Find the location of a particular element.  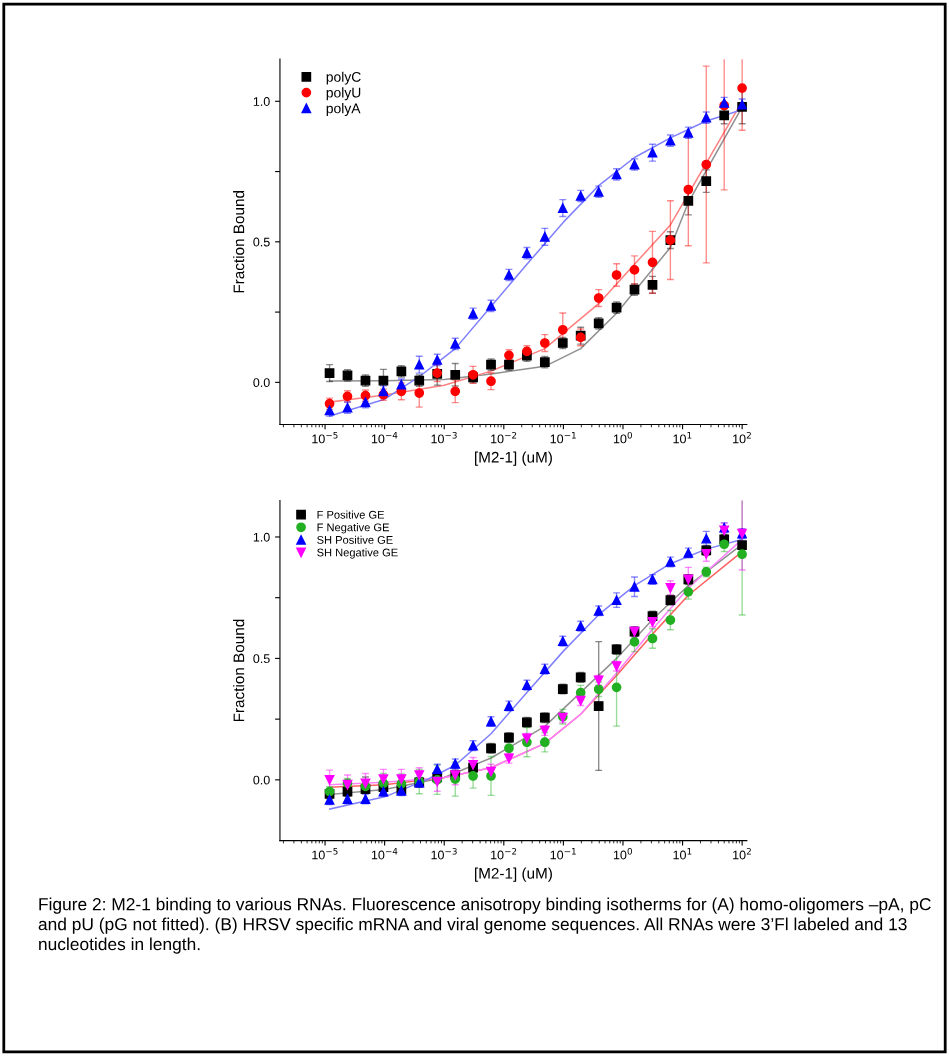

legend-label: SH Negative GE is located at coordinates (357, 553).